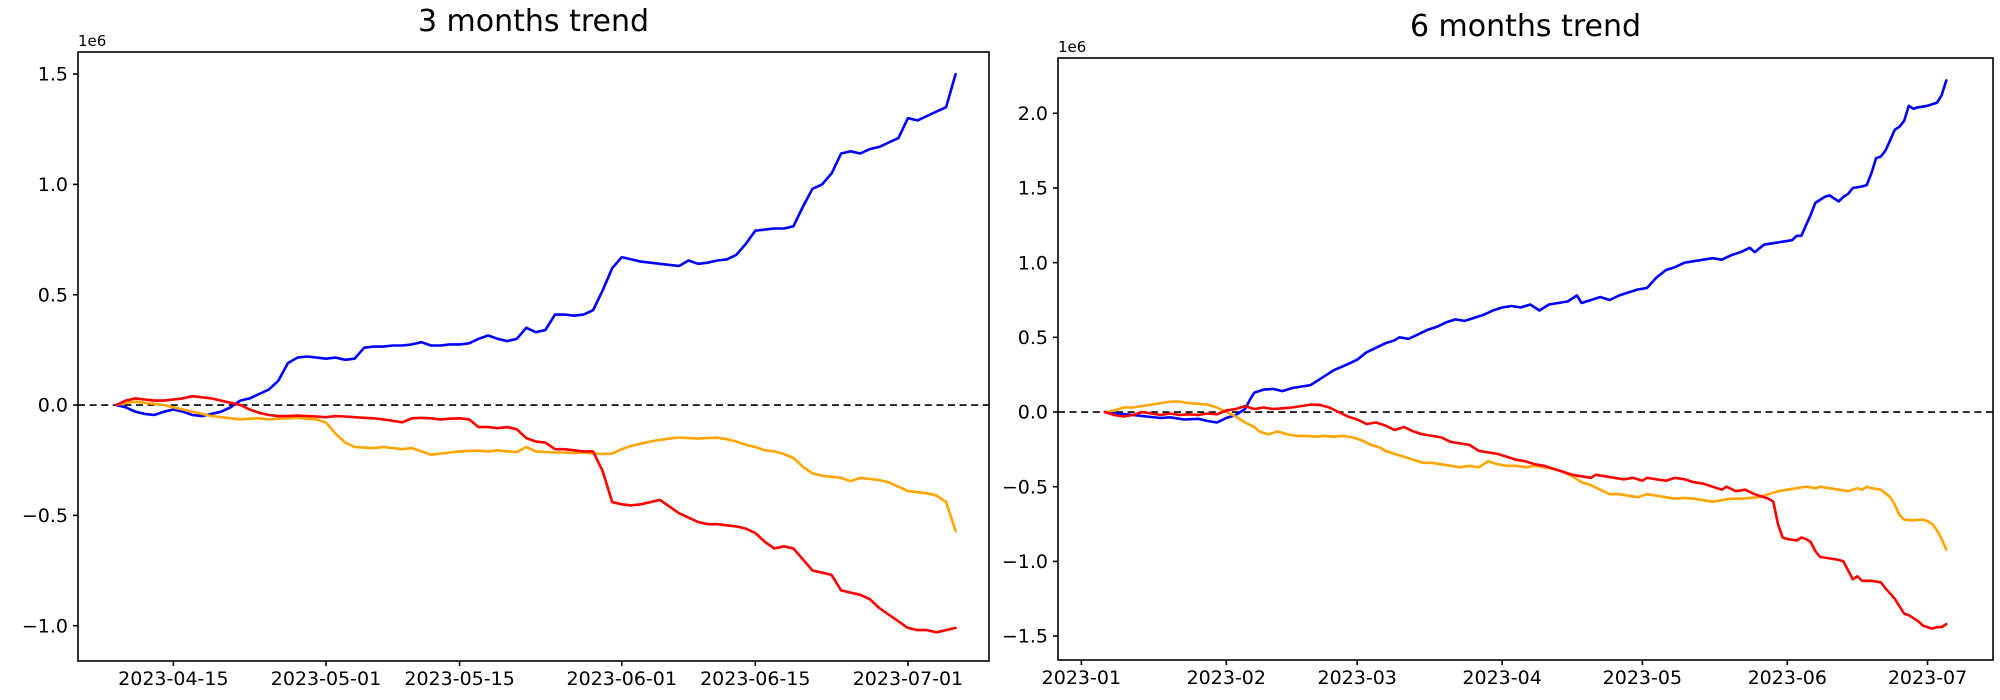 This screenshot has width=2000, height=700. Describe the element at coordinates (1357, 678) in the screenshot. I see `x-tick-label: 2023-03` at that location.